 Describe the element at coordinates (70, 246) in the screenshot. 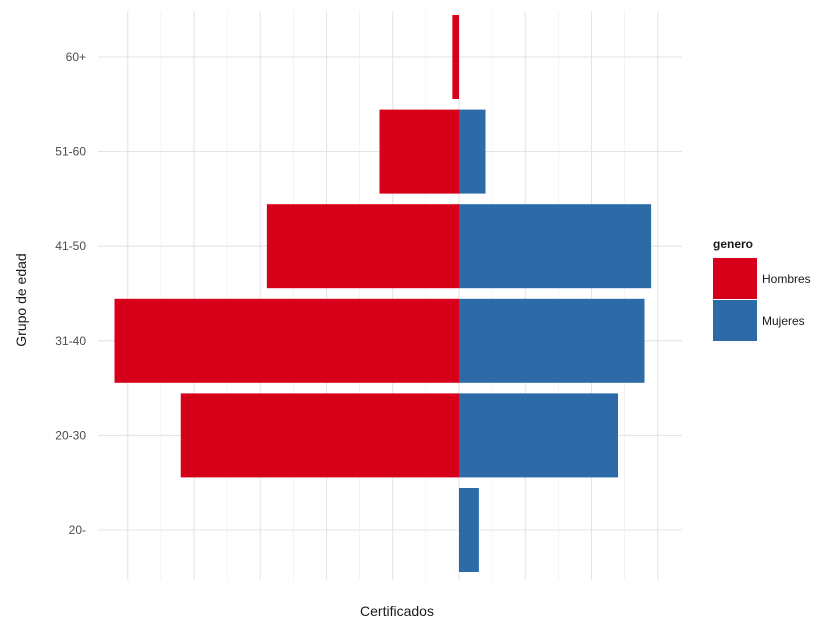

I see `y-tick-label: 41-50` at that location.